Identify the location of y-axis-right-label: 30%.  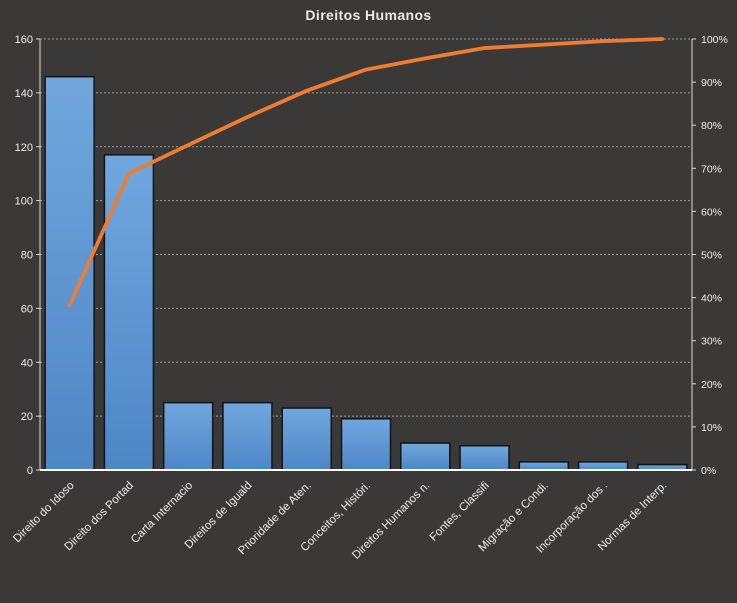
(711, 342).